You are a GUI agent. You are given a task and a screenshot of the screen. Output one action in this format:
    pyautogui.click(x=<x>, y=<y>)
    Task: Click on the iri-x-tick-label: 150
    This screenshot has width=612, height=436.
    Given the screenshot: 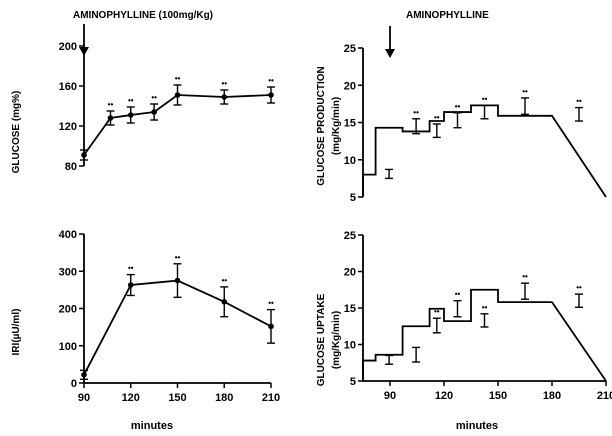 What is the action you would take?
    pyautogui.click(x=177, y=398)
    